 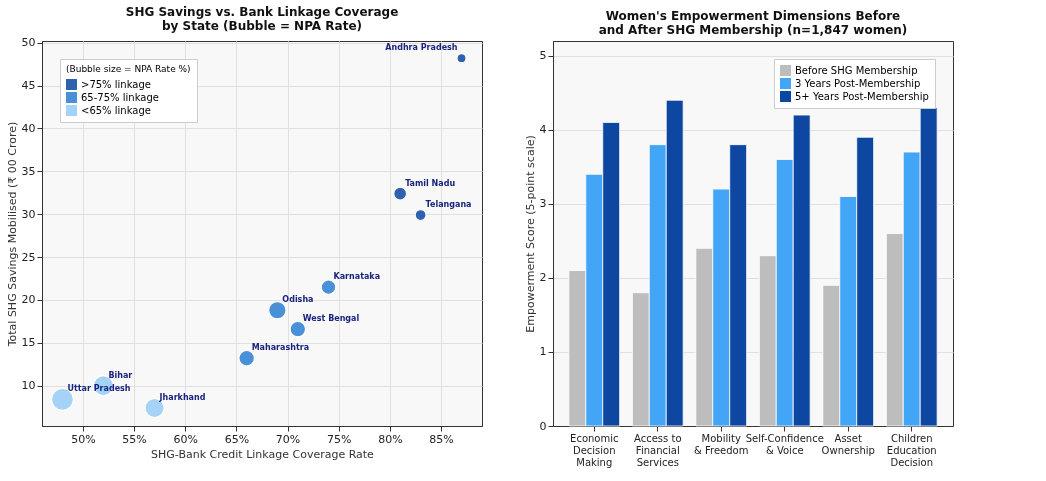 I want to click on y-axis-title: Empowerment Score (5-point scale), so click(x=530, y=234).